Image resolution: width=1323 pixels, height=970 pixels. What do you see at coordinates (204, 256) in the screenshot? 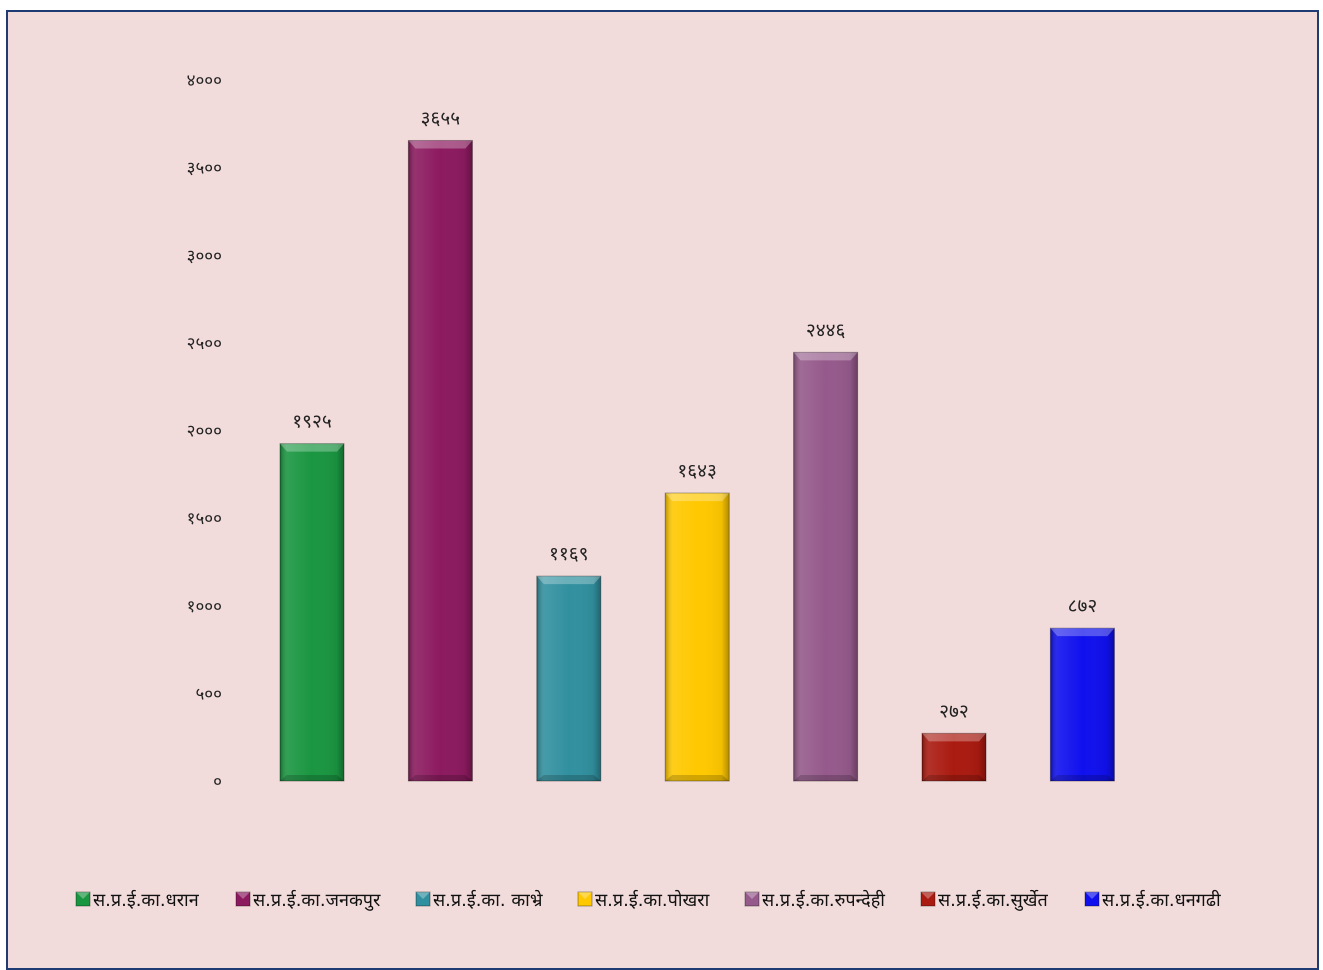
I see `y-tick-label: ३०००` at bounding box center [204, 256].